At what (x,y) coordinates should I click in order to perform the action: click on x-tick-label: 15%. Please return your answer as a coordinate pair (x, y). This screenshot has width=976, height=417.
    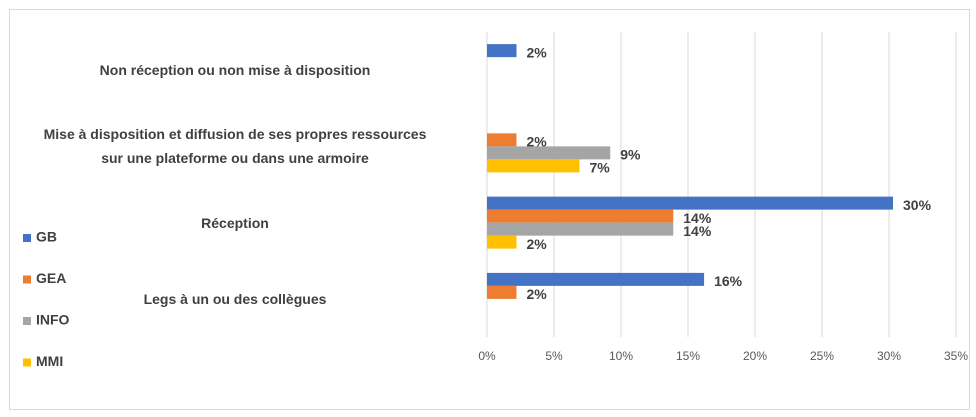
    Looking at the image, I should click on (688, 356).